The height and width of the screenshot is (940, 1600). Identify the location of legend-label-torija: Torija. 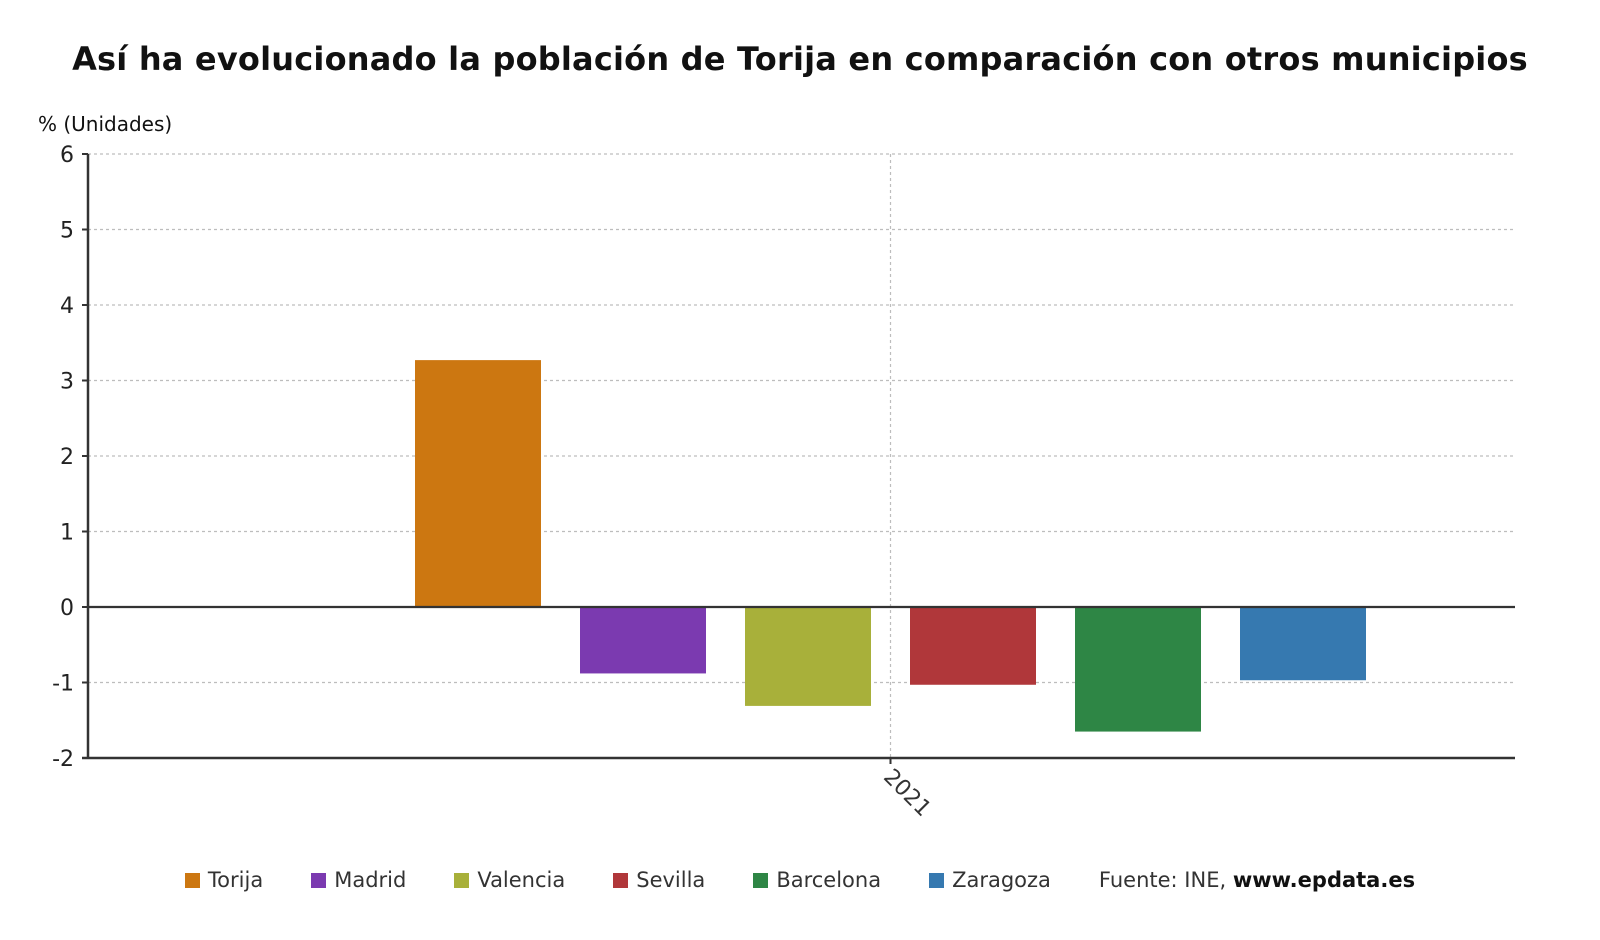
(235, 880).